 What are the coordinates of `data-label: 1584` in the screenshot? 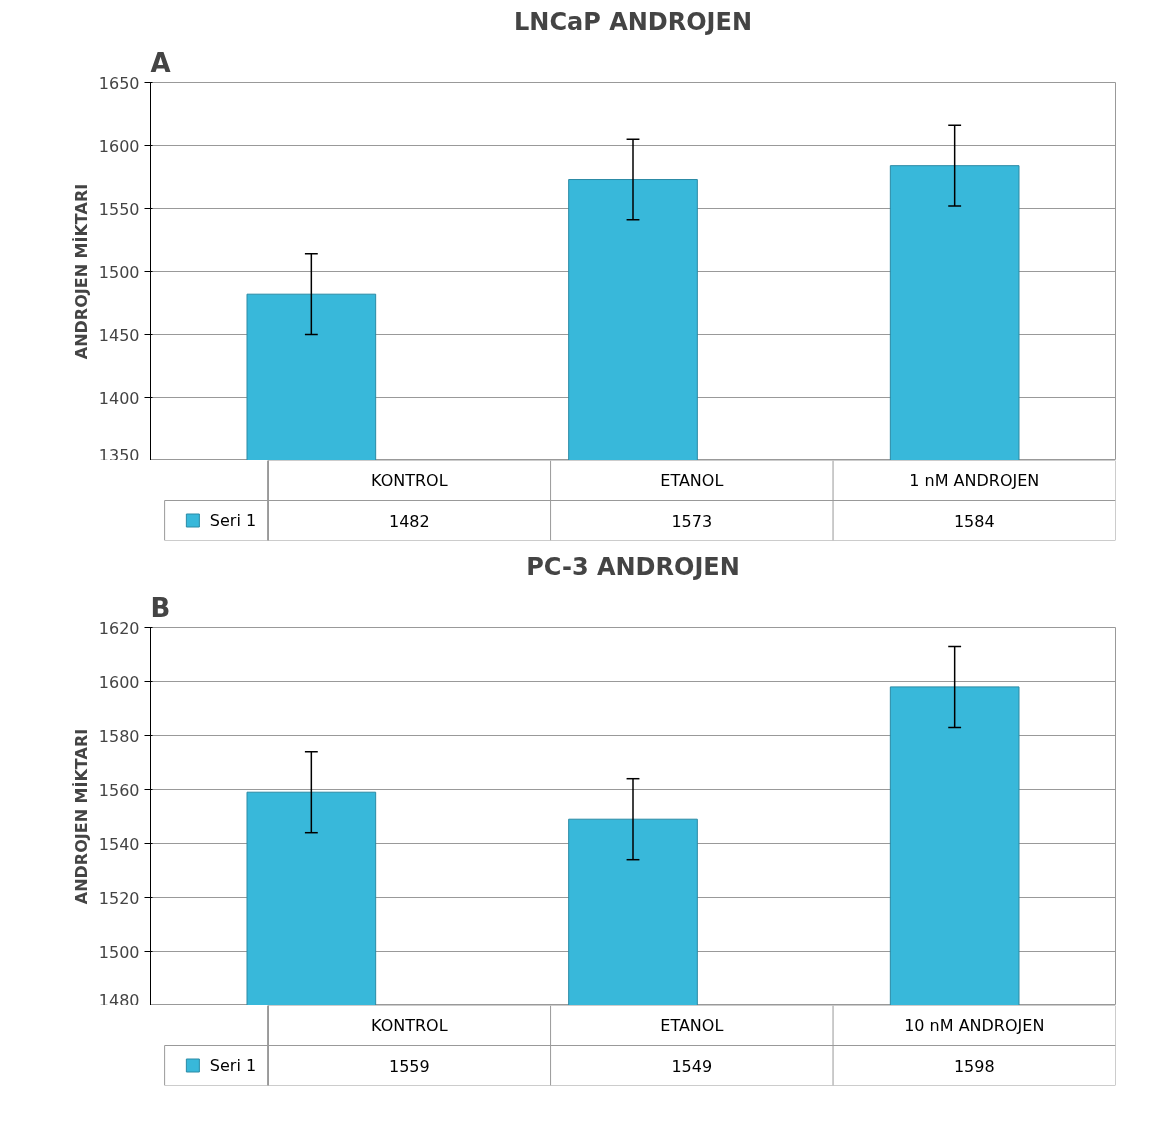 It's located at (974, 521).